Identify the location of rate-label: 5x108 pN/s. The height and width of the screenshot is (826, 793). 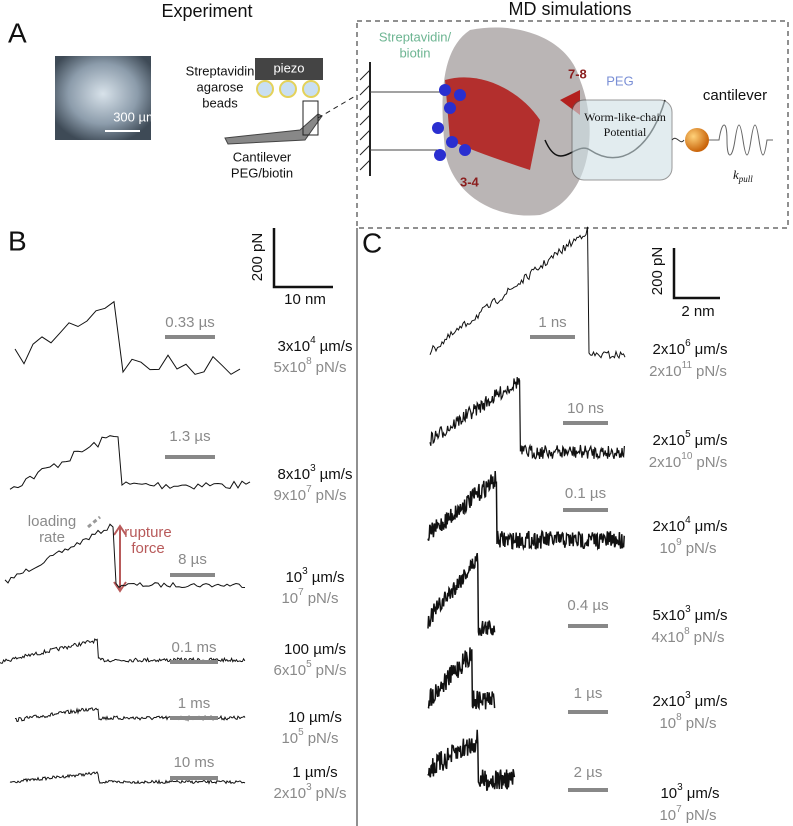
(310, 366).